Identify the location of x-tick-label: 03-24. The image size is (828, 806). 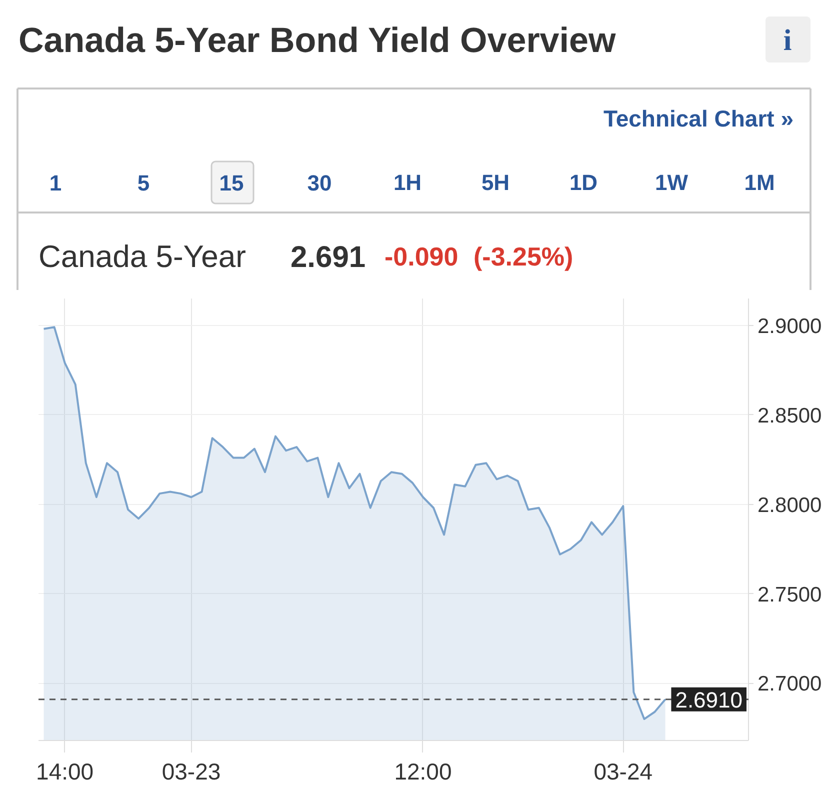
(623, 771).